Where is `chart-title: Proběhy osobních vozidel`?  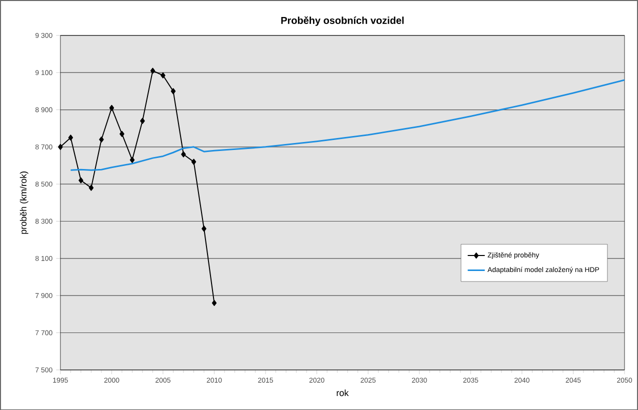 chart-title: Proběhy osobních vozidel is located at coordinates (342, 21).